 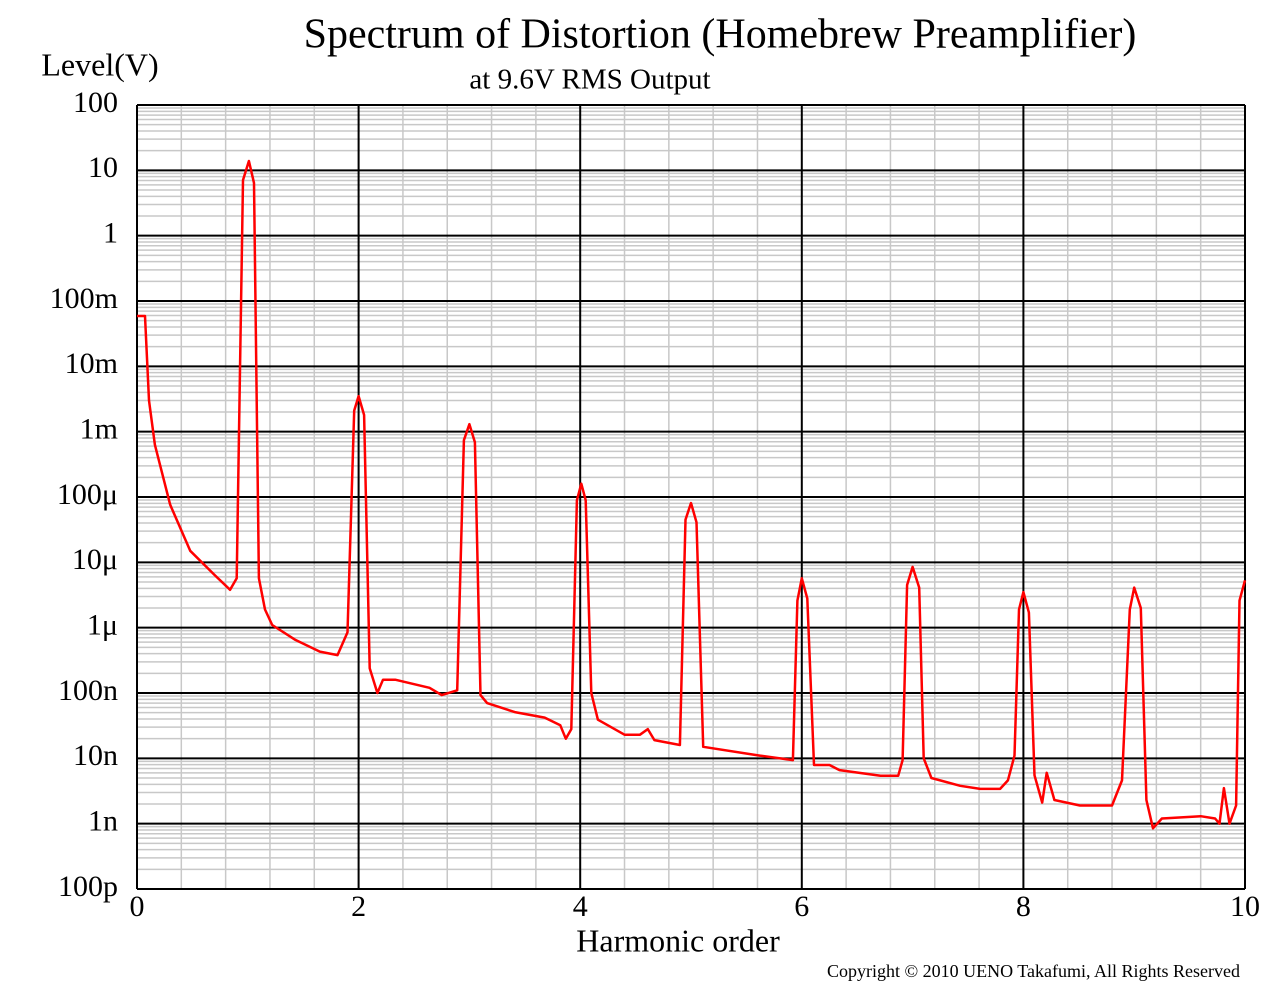 What do you see at coordinates (103, 821) in the screenshot?
I see `y-tick-label: 1n` at bounding box center [103, 821].